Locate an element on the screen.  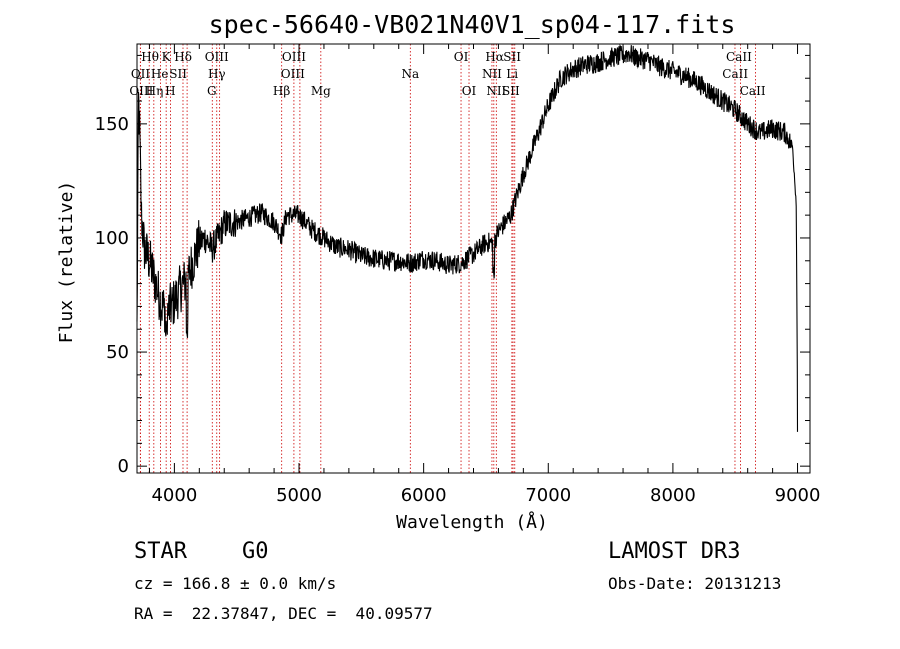
ra-dec-coordinates: RA = 22.37847, DEC = 40.09577 is located at coordinates (283, 613).